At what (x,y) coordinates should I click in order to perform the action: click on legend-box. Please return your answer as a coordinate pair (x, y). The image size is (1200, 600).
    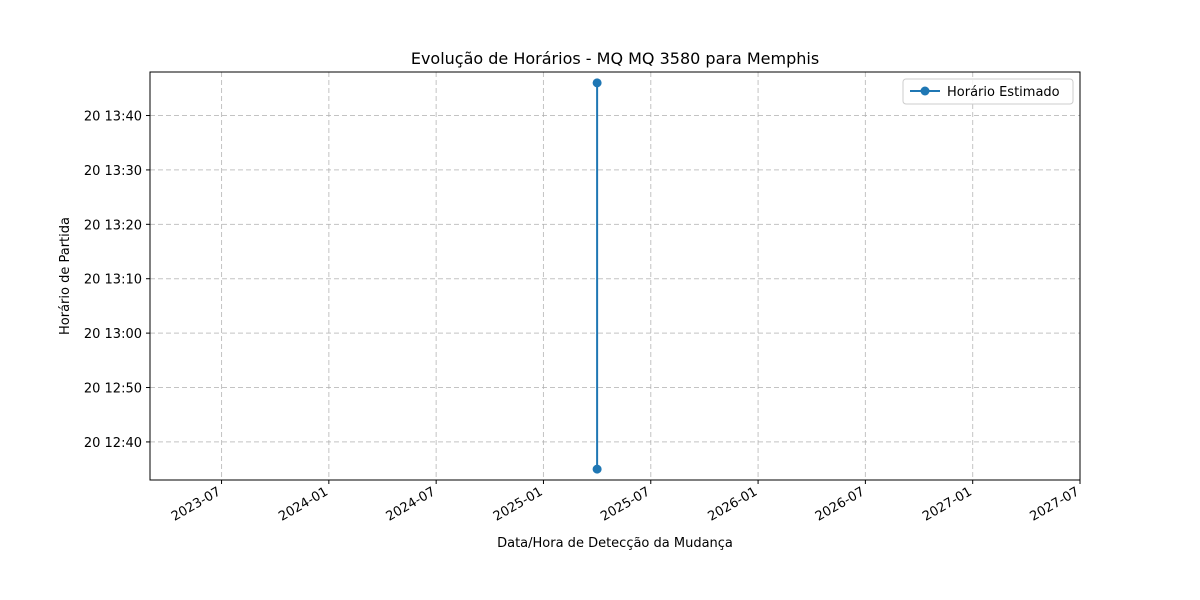
    Looking at the image, I should click on (988, 91).